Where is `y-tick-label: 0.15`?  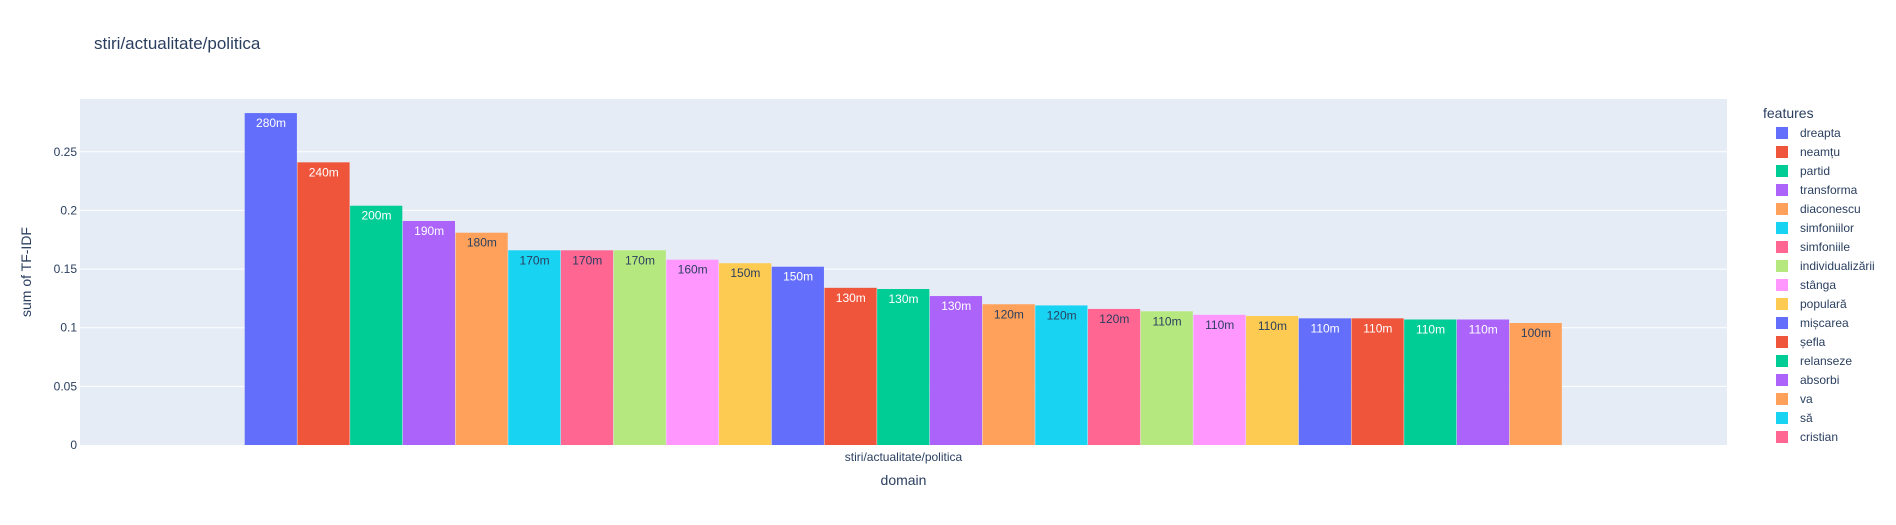
y-tick-label: 0.15 is located at coordinates (66, 269).